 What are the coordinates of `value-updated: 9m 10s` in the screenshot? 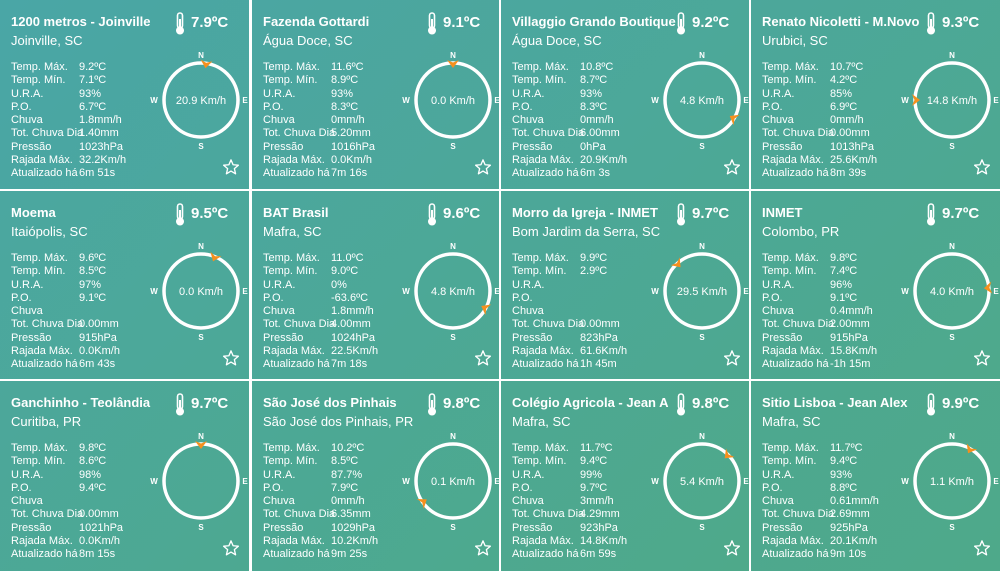 It's located at (848, 554).